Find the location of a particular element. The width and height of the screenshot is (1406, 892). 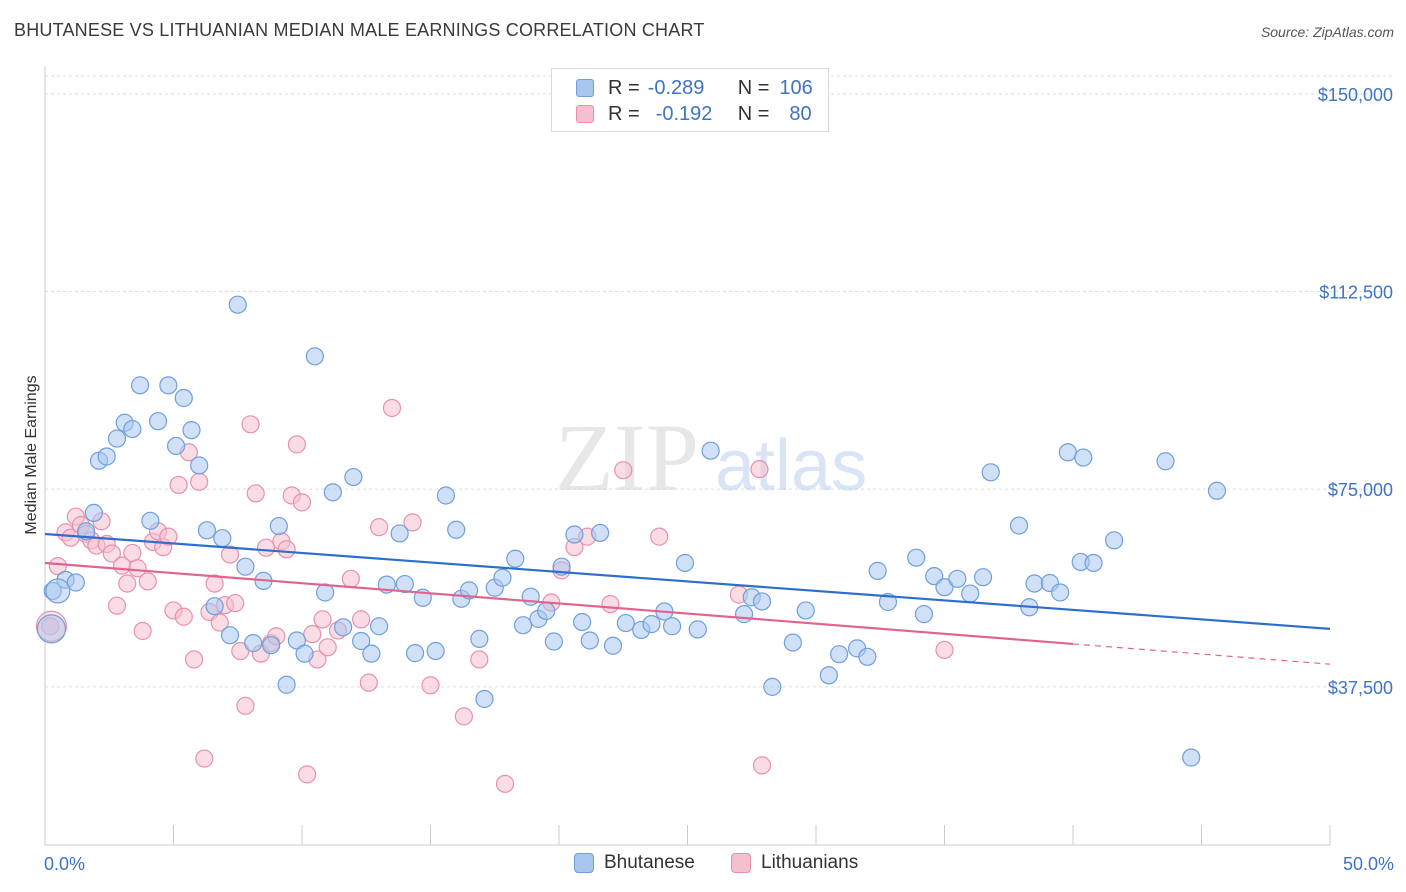

legend-swatch-pink is located at coordinates (741, 863).